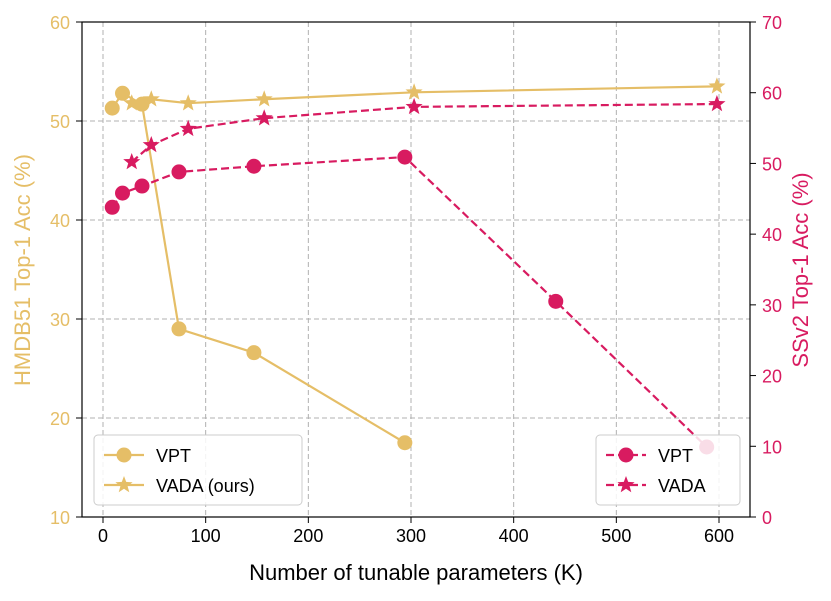  Describe the element at coordinates (22, 270) in the screenshot. I see `y-axis-label-left: HMDB51 Top-1 Acc (%)` at that location.